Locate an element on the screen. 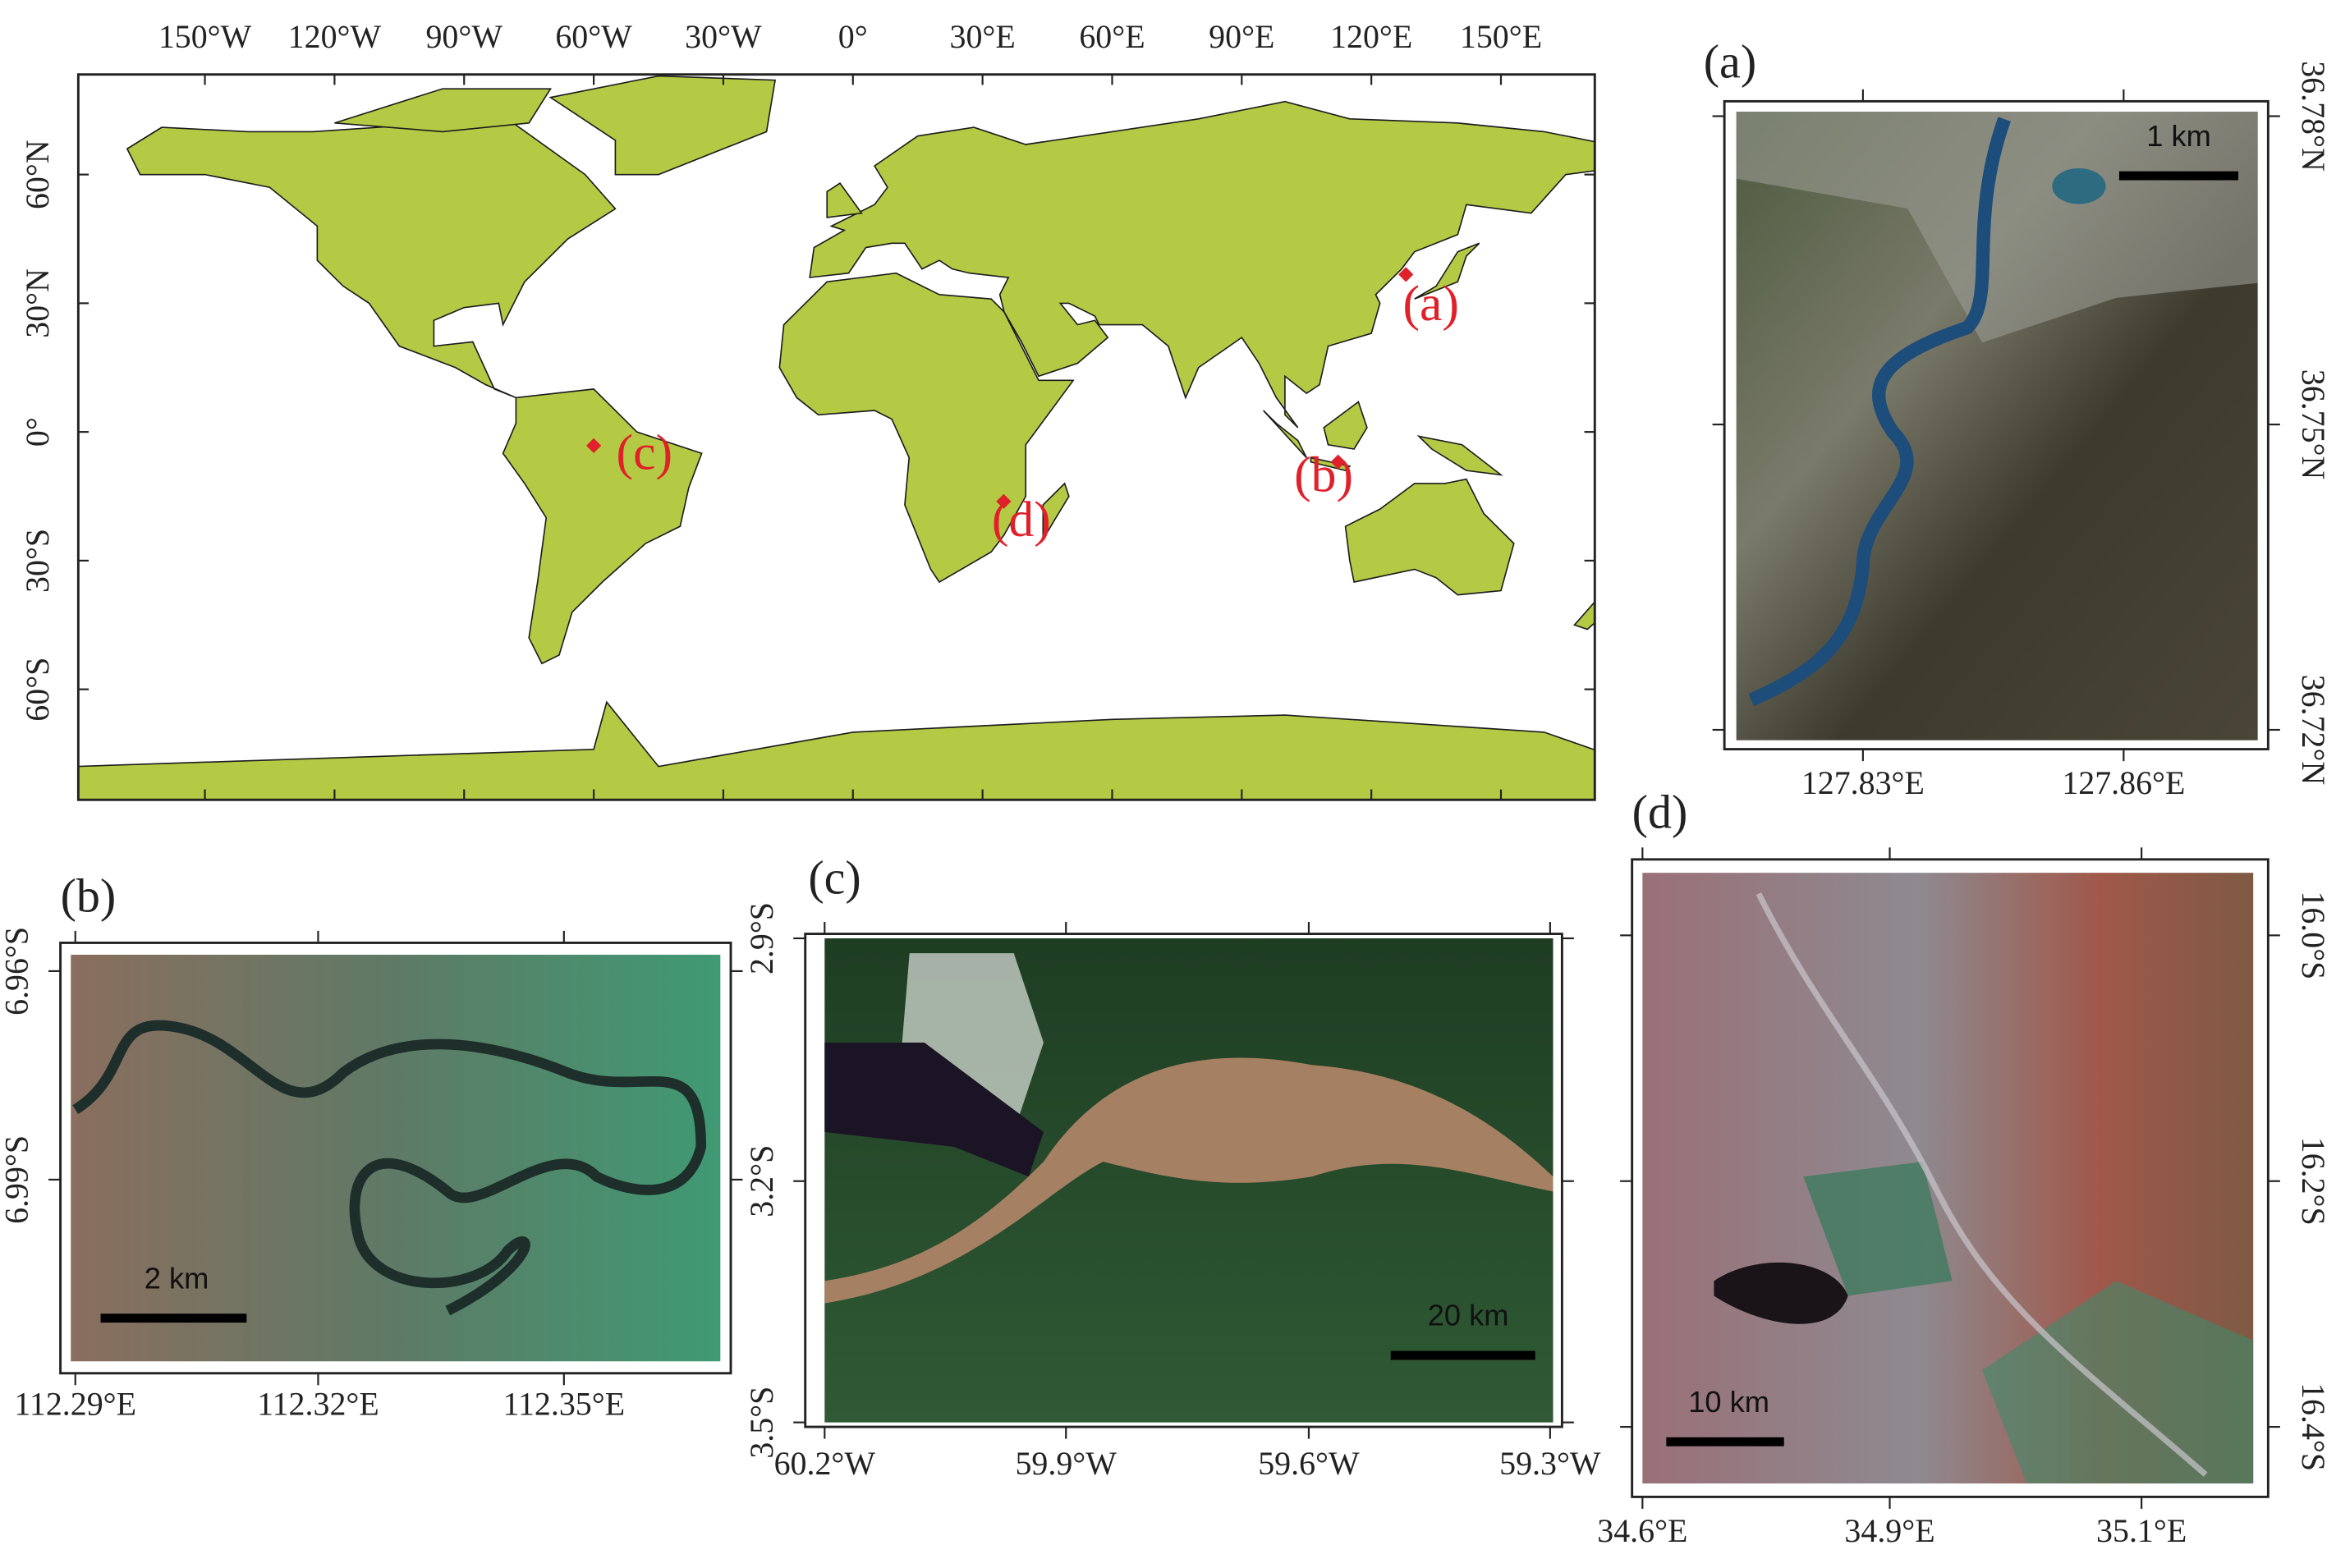 This screenshot has width=2336, height=1568. y-tick-label: 36.78°N is located at coordinates (2313, 116).